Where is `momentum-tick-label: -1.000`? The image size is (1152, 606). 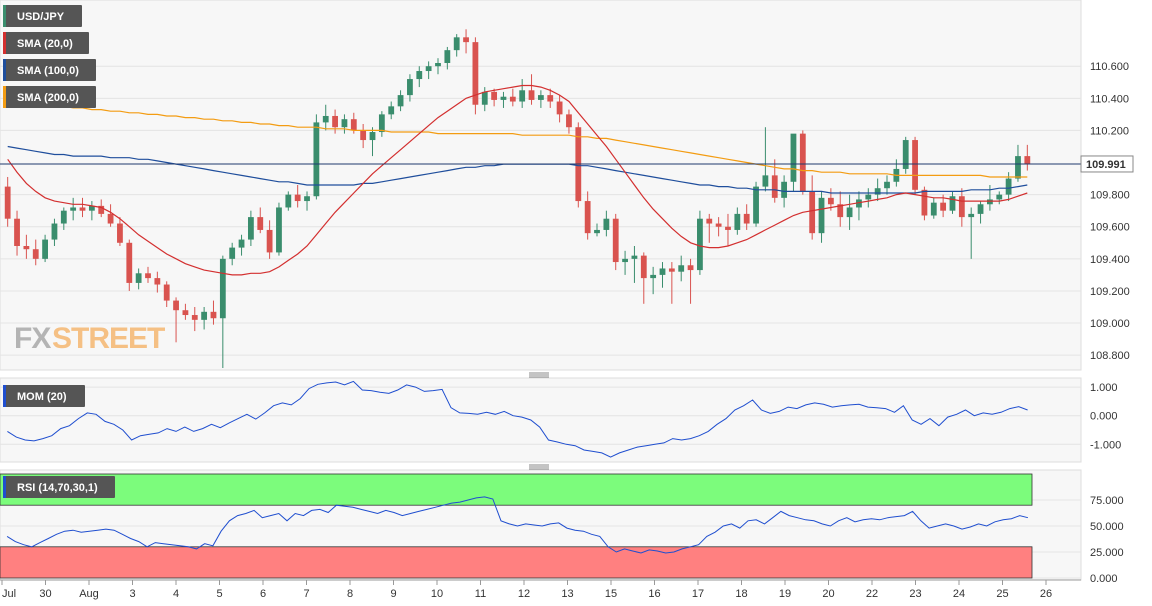 momentum-tick-label: -1.000 is located at coordinates (1105, 445).